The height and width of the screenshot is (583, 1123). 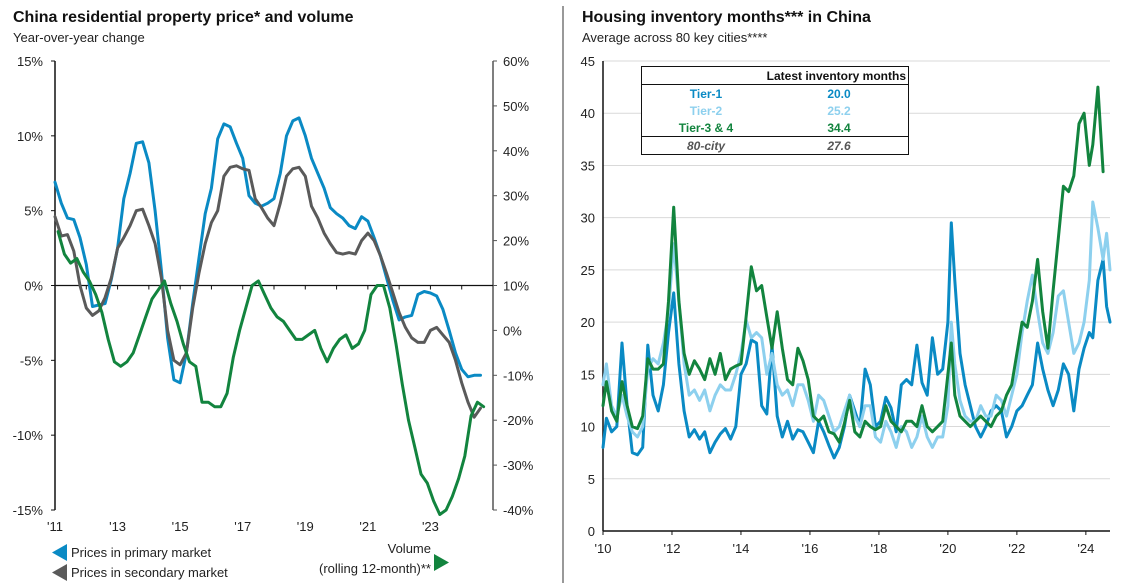 I want to click on panel-divider, so click(x=563, y=294).